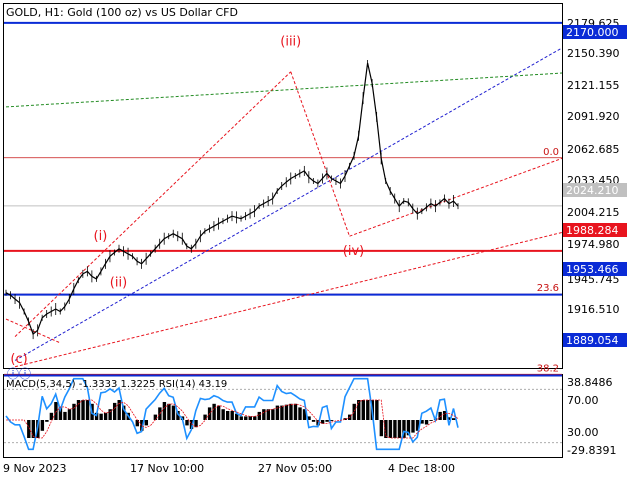 Image resolution: width=640 pixels, height=484 pixels. I want to click on y-tick-label: 2062.685, so click(593, 149).